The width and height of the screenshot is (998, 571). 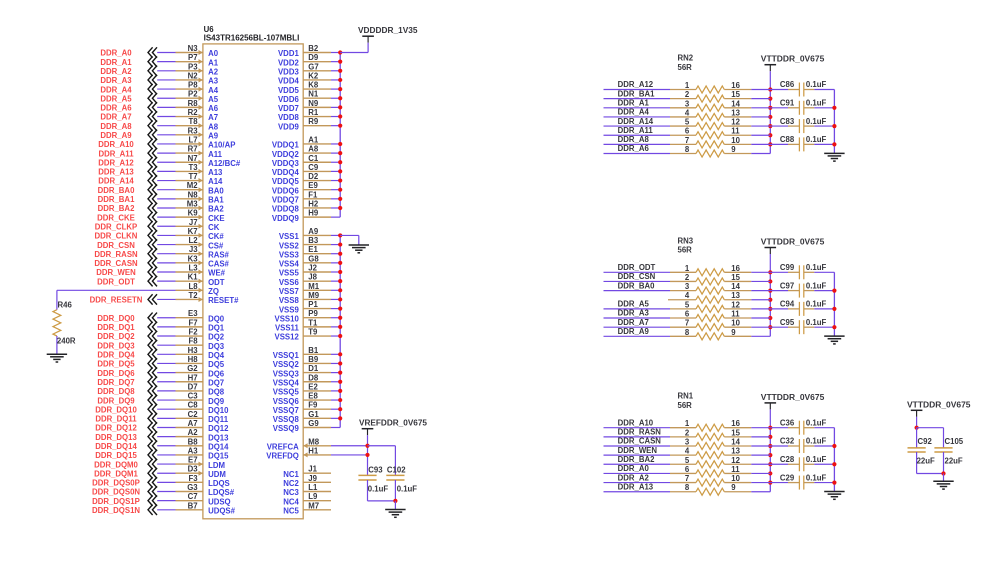 I want to click on svg-text: P3, so click(x=193, y=66).